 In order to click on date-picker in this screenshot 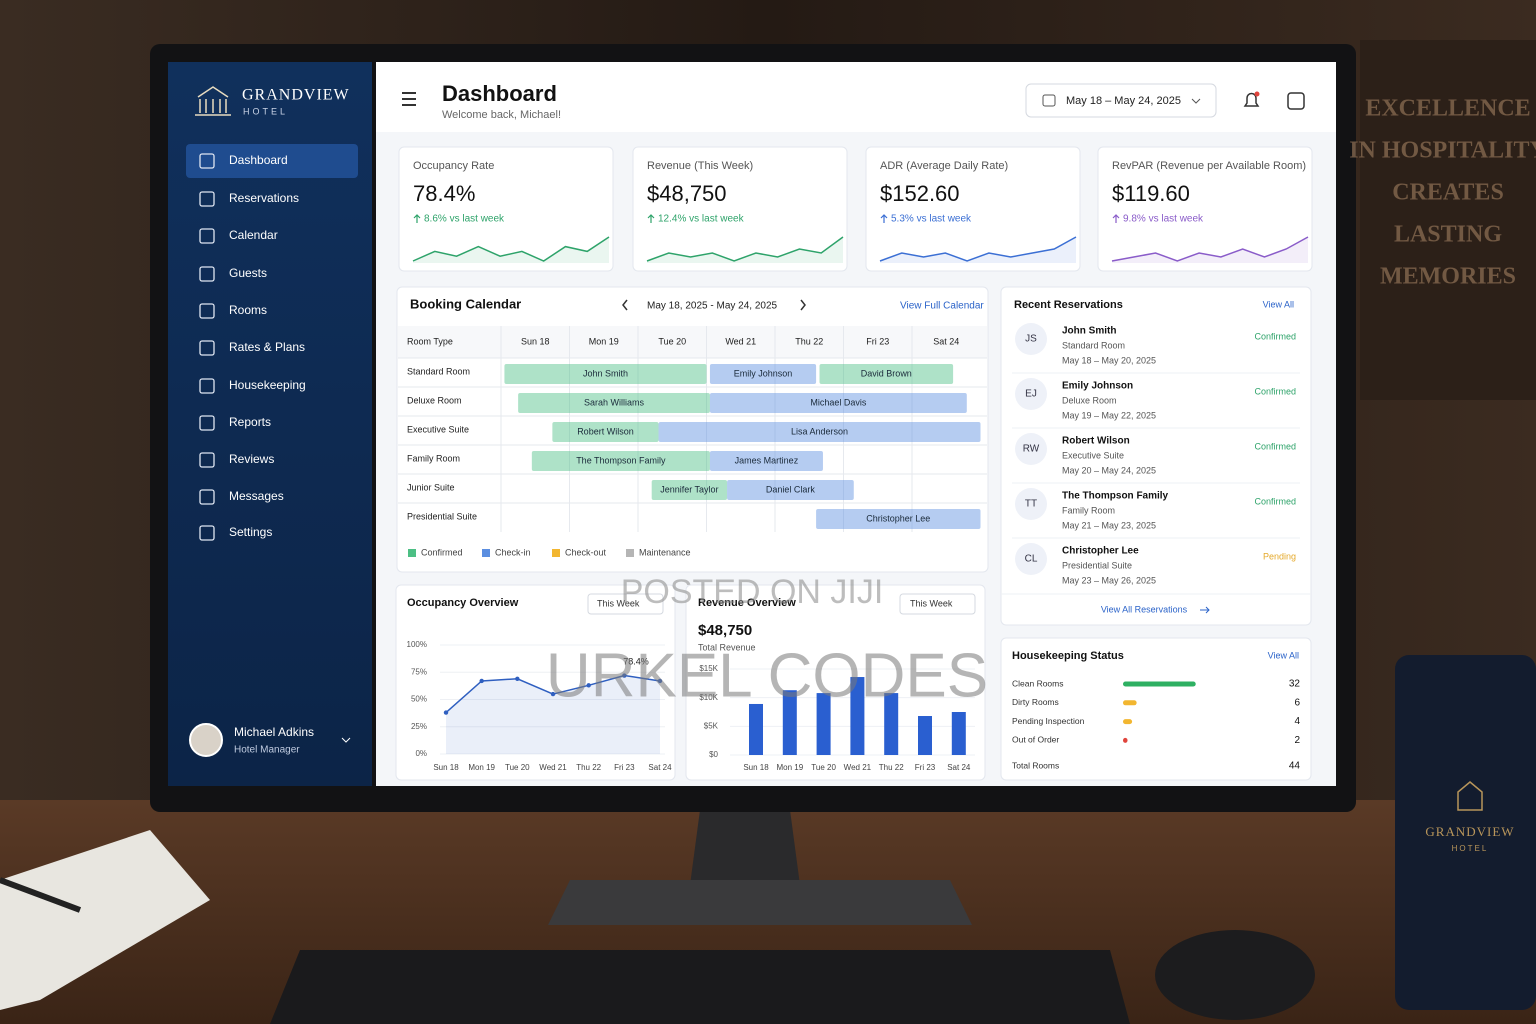, I will do `click(1121, 100)`.